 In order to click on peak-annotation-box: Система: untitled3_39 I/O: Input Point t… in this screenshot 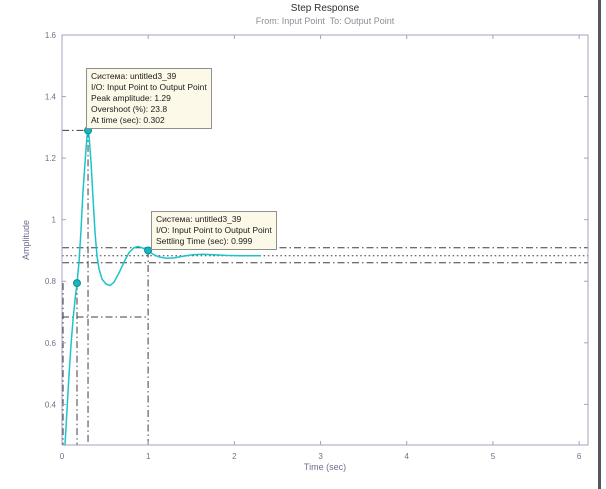, I will do `click(149, 98)`.